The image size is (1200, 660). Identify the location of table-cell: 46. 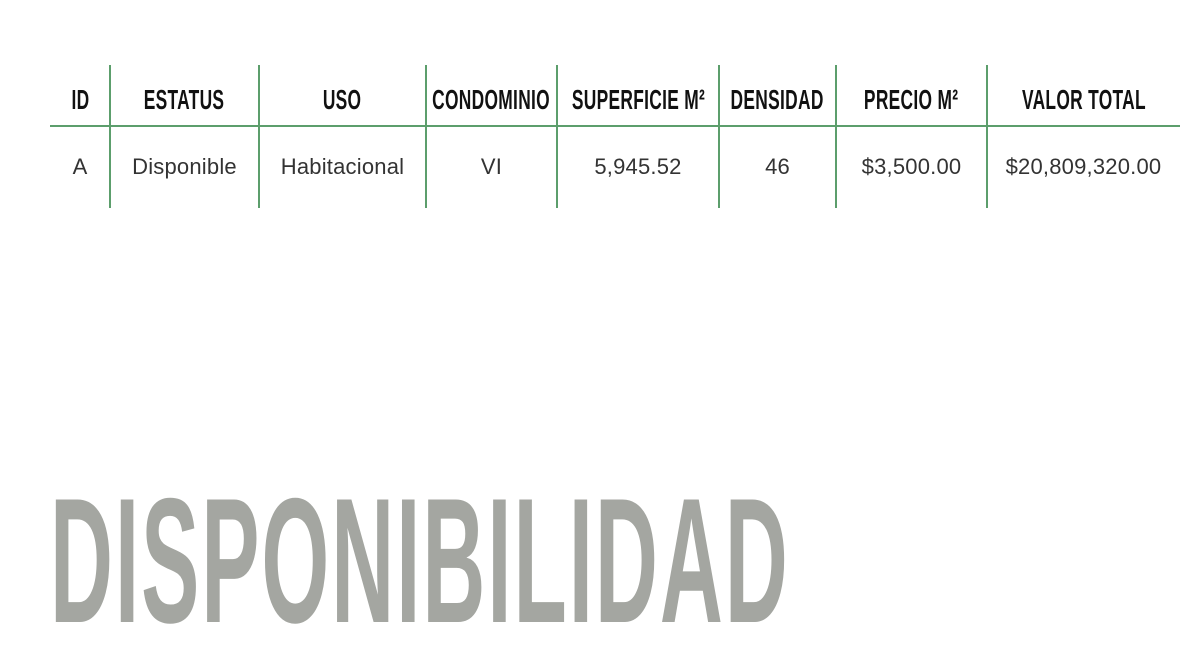
(777, 167).